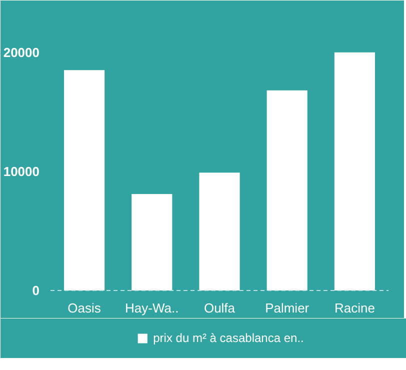 Image resolution: width=406 pixels, height=370 pixels. Describe the element at coordinates (21, 171) in the screenshot. I see `y-tick-label: 10000` at that location.